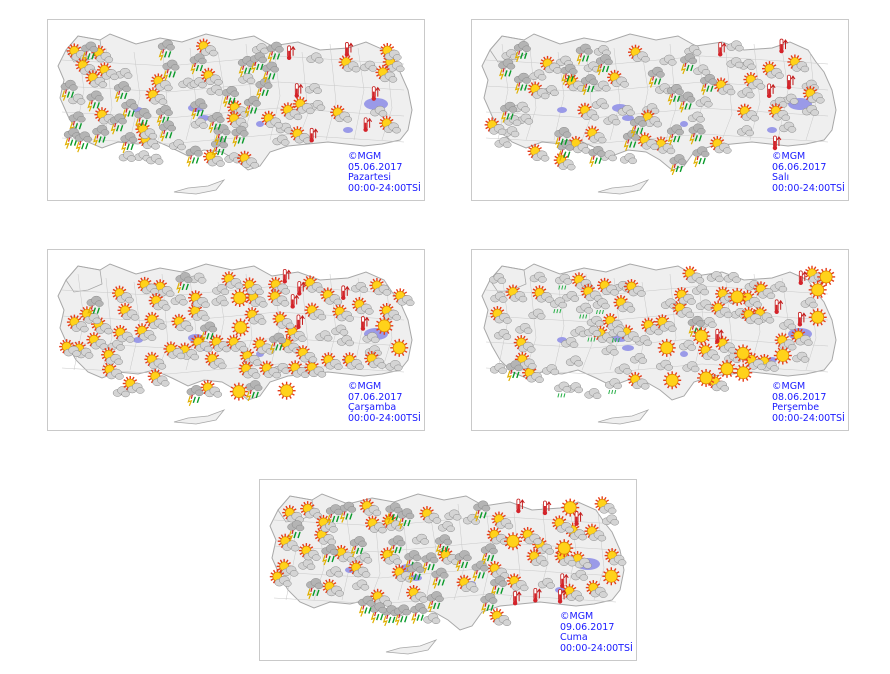 The image size is (890, 674). What do you see at coordinates (796, 407) in the screenshot?
I see `day-label: Perşembe` at bounding box center [796, 407].